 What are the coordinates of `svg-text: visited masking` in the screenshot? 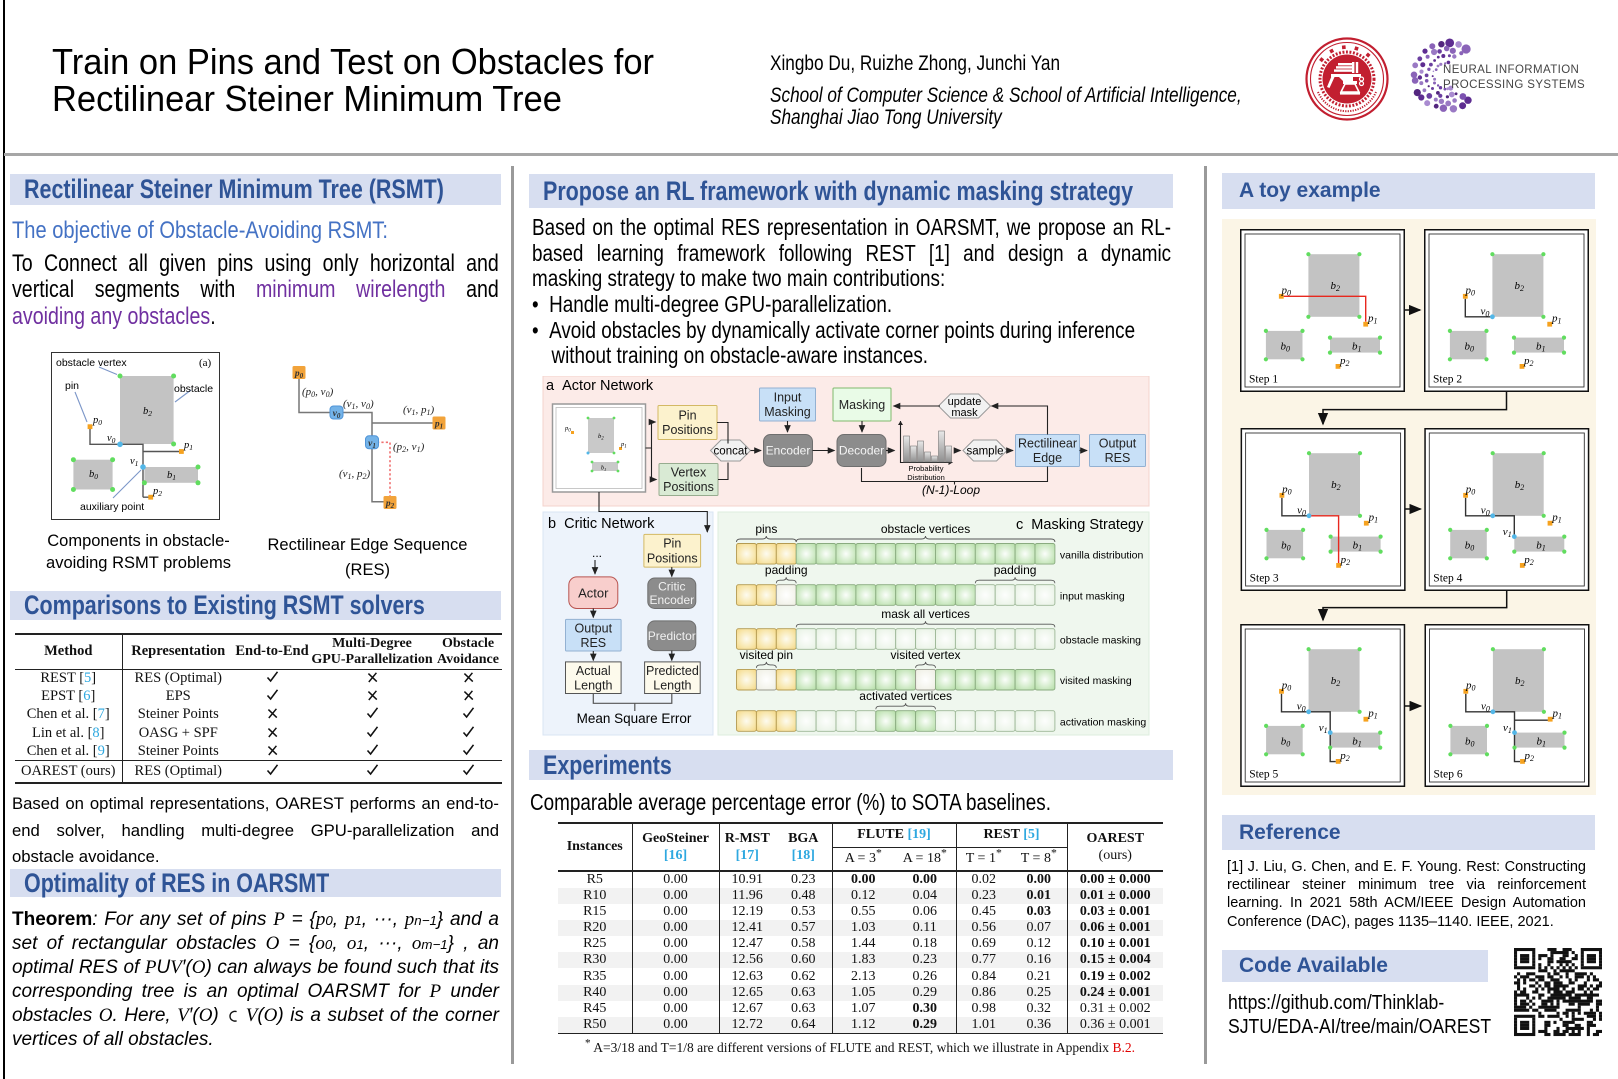 It's located at (1096, 681).